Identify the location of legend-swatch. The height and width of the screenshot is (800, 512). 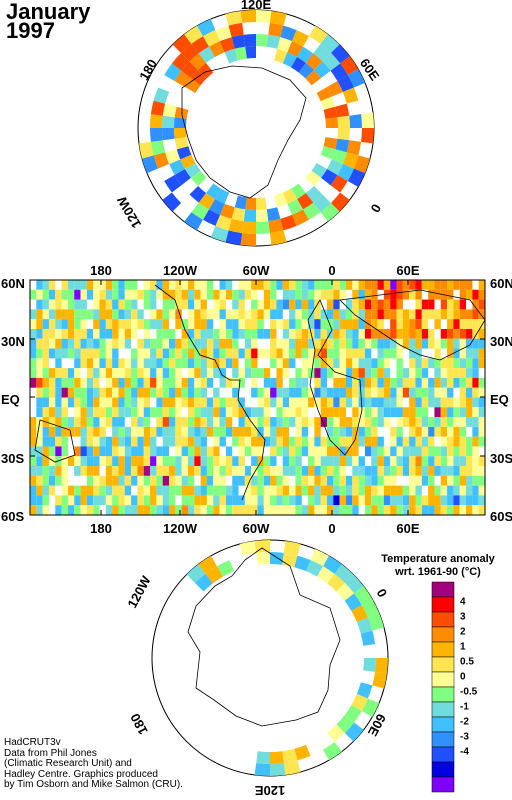
(443, 604).